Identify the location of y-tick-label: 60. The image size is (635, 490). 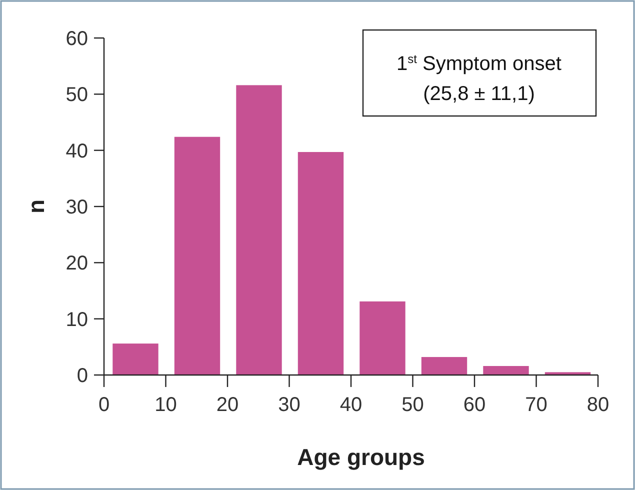
(77, 39).